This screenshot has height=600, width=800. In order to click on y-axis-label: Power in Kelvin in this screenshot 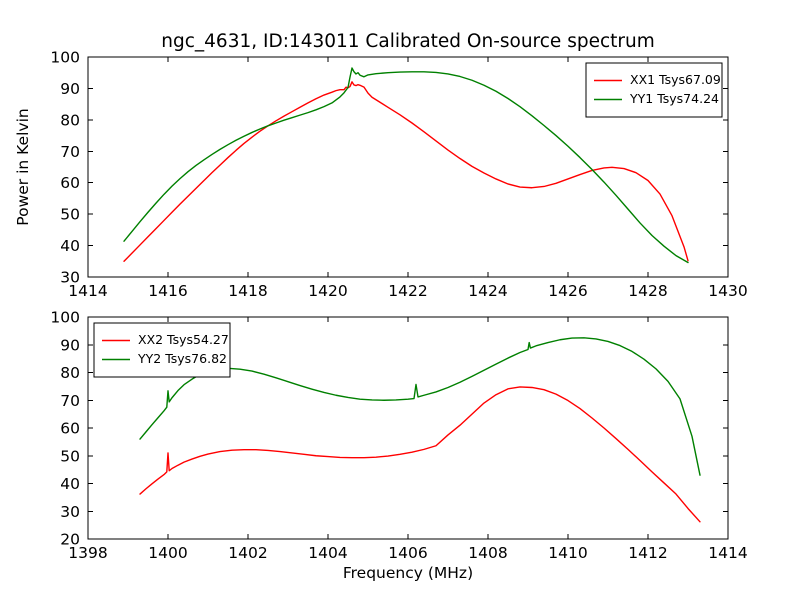, I will do `click(23, 166)`.